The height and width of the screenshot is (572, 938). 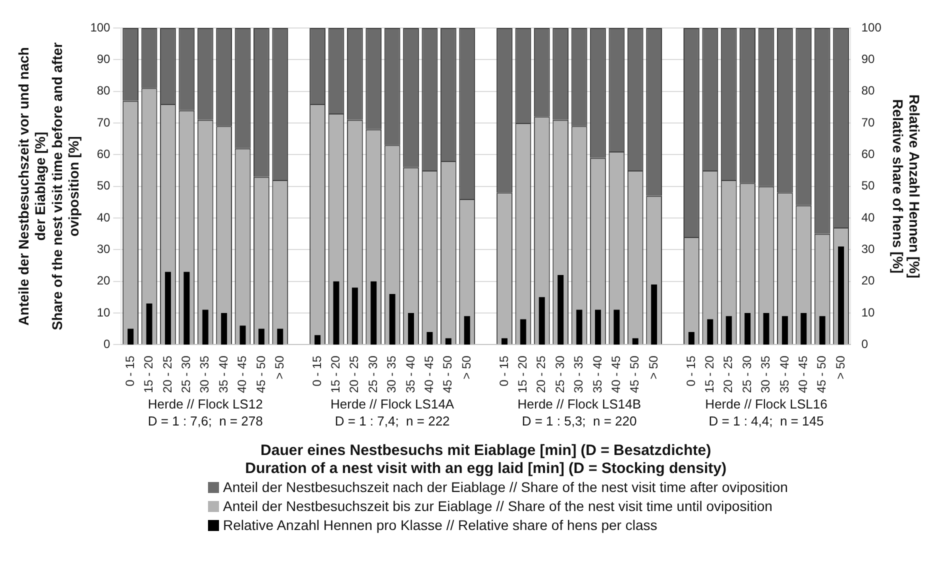 What do you see at coordinates (103, 153) in the screenshot?
I see `y-tick-label: 60` at bounding box center [103, 153].